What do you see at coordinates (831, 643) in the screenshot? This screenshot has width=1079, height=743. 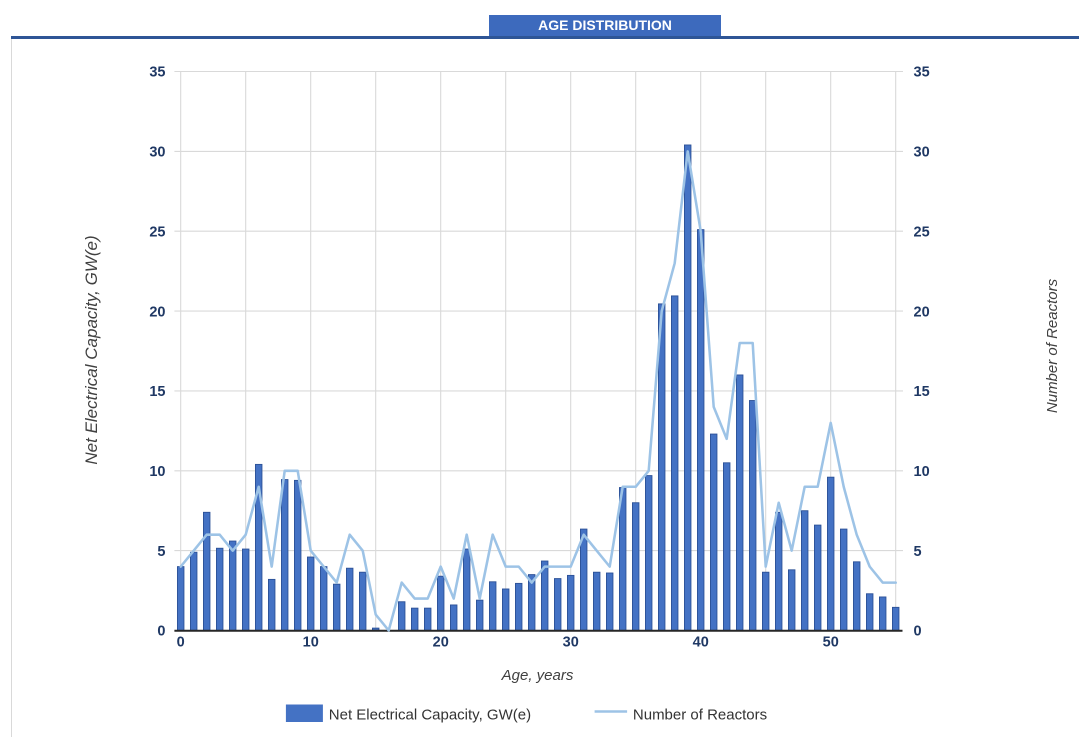 I see `svg-text: 50` at bounding box center [831, 643].